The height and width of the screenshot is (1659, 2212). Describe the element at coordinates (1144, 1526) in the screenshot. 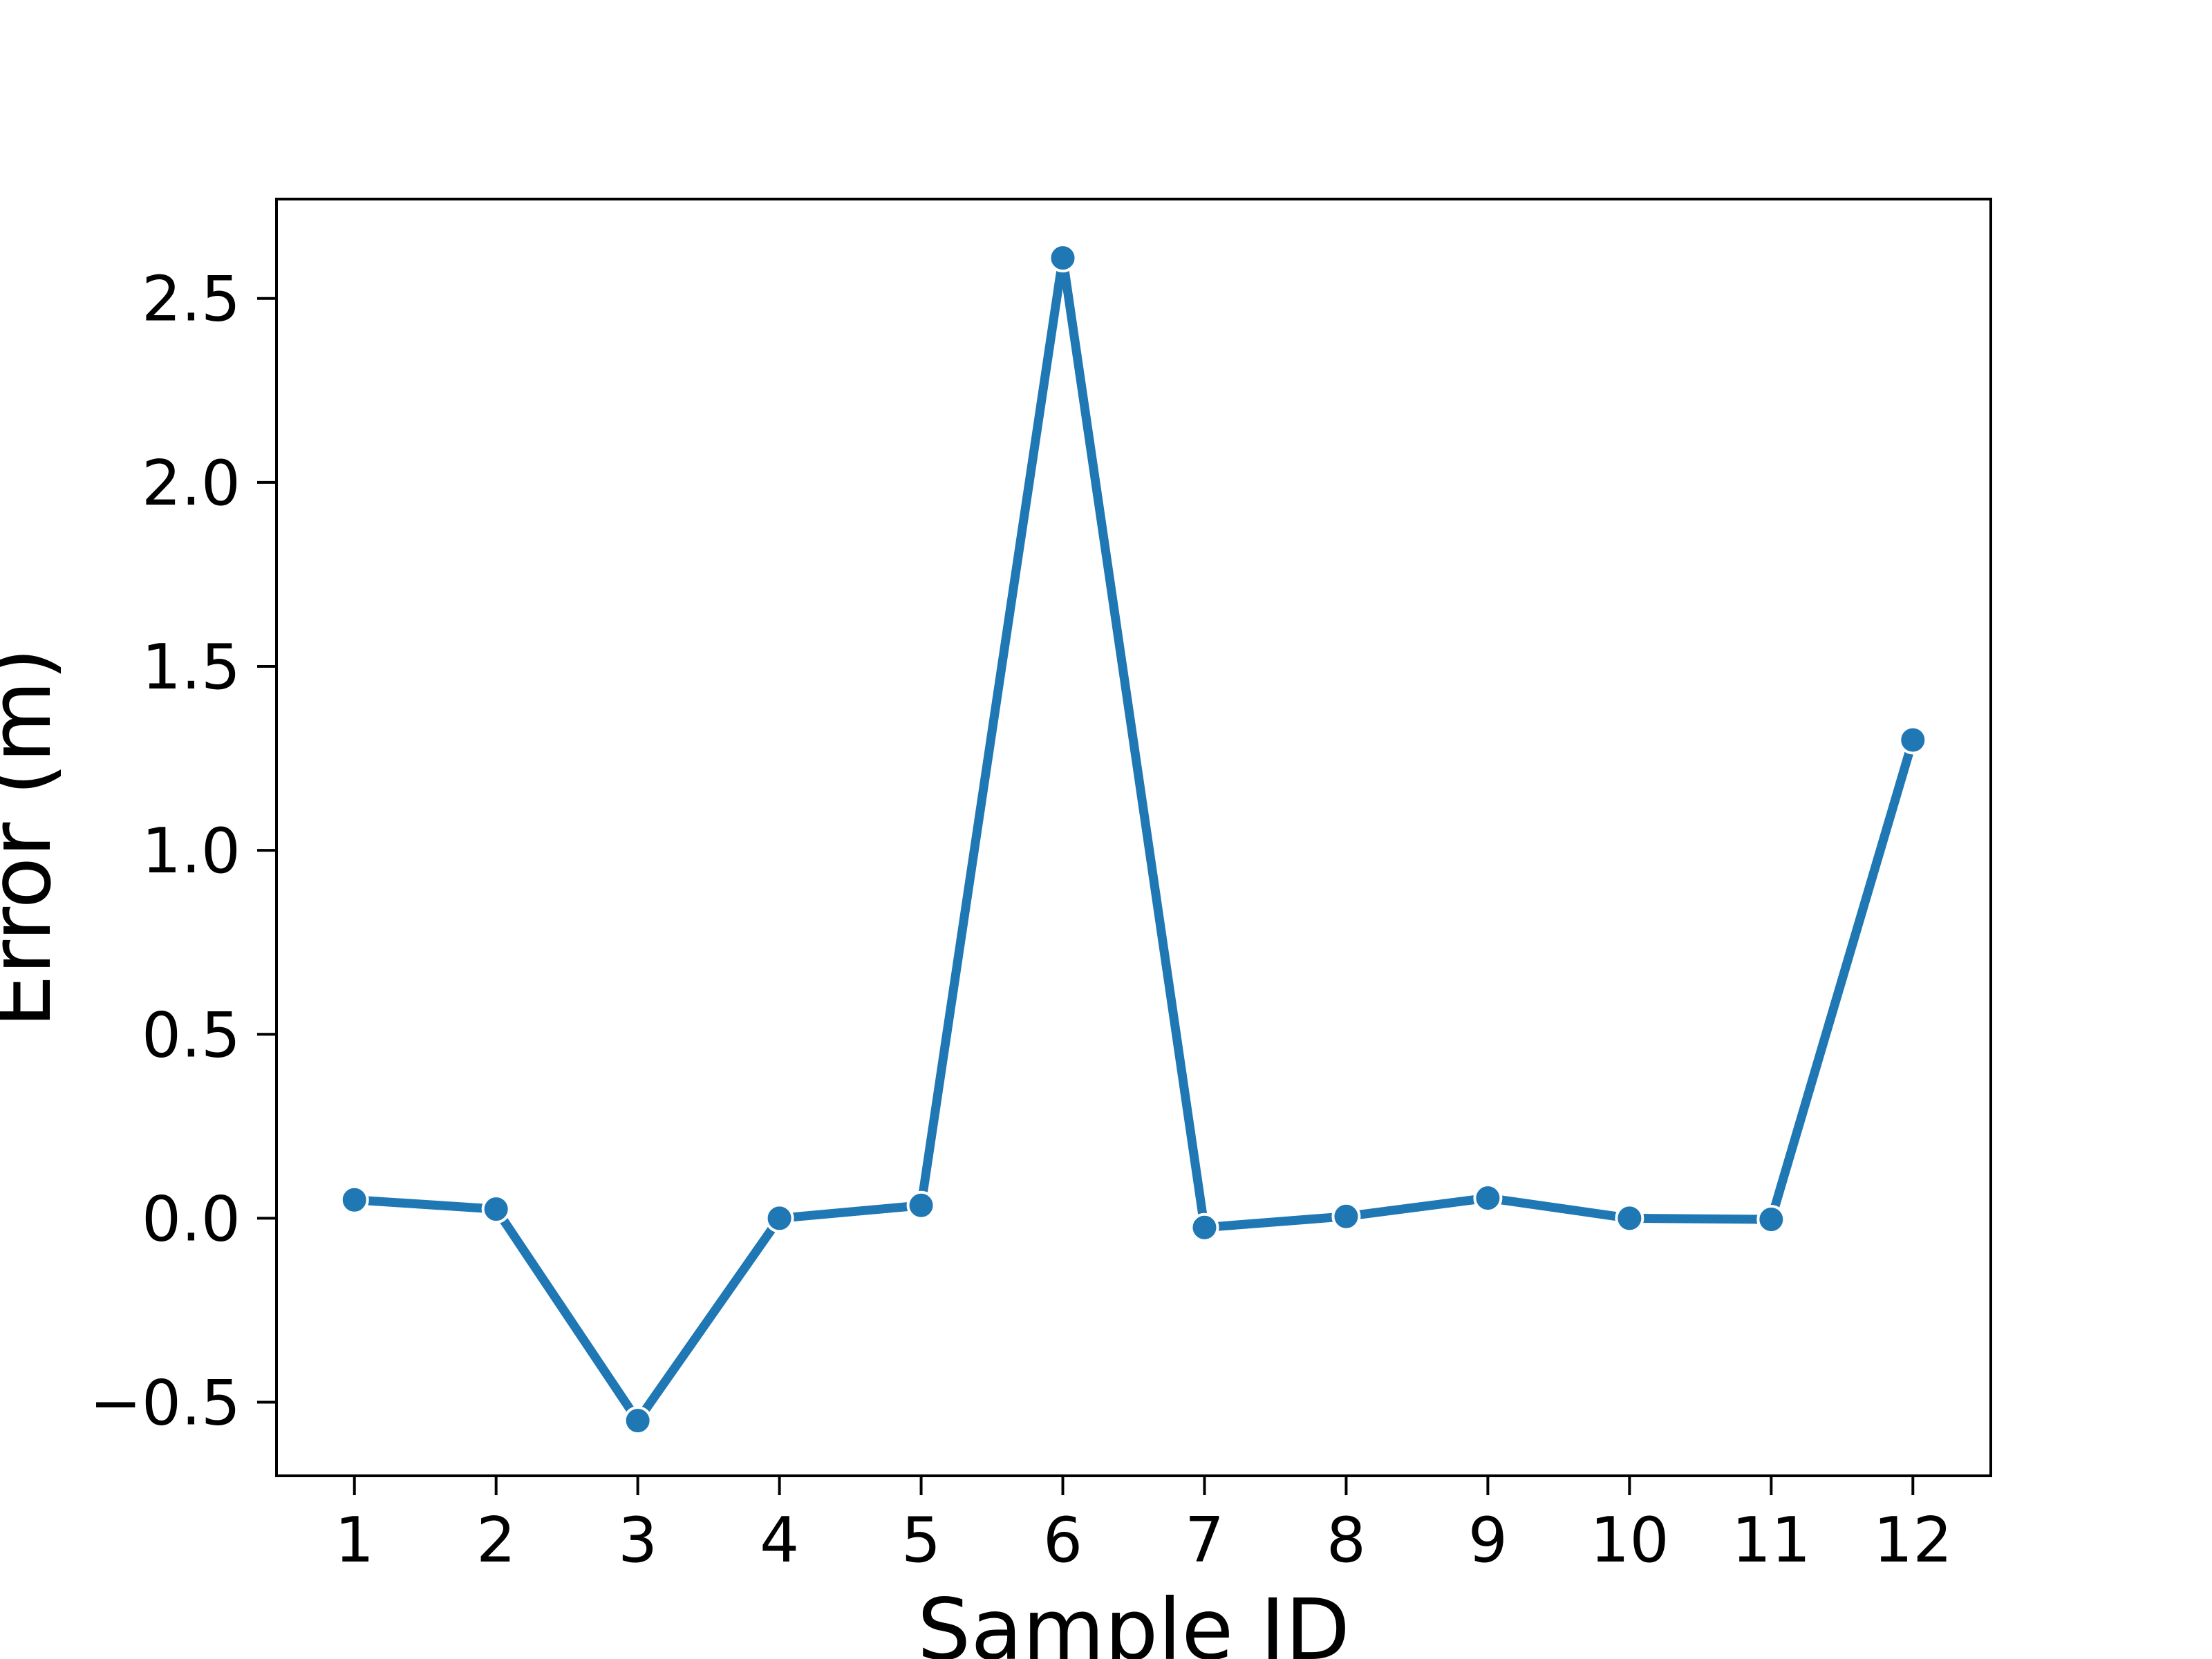

I see `x-axis-ticks: 1 2 3 4 5 6 7 8 9 10 11 12` at that location.